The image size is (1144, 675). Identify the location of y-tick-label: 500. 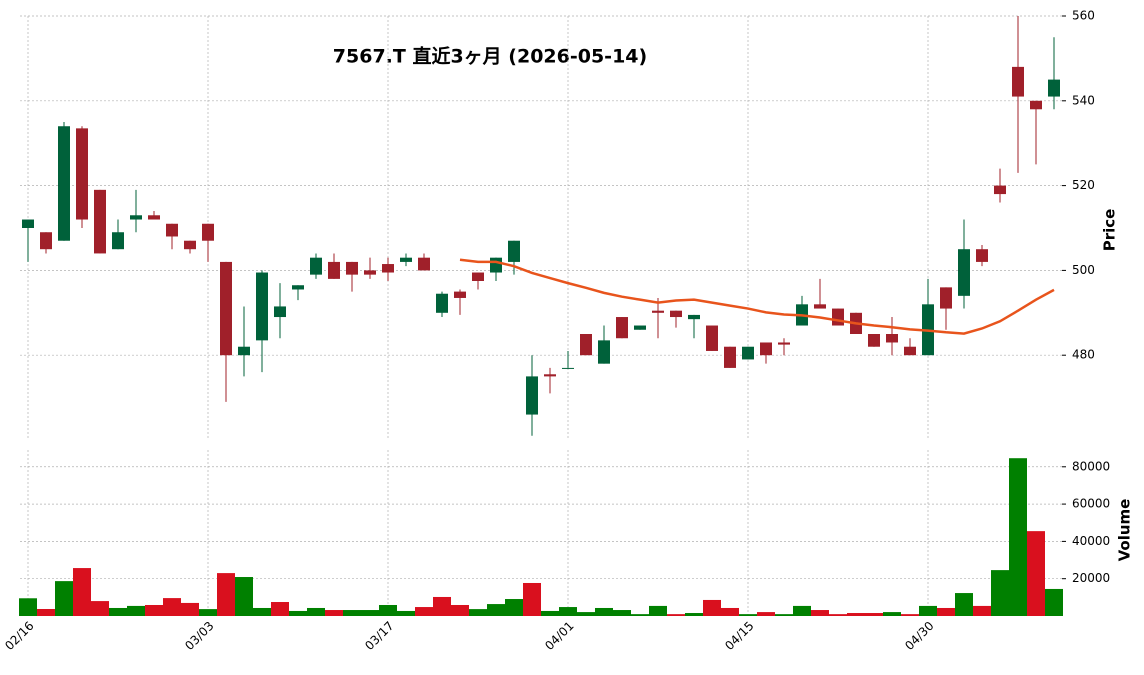
(1083, 270).